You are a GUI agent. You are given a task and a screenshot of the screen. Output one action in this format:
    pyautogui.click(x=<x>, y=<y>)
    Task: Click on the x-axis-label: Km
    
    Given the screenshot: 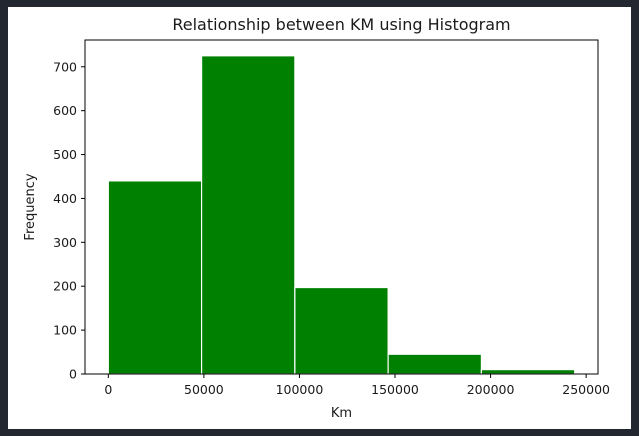 What is the action you would take?
    pyautogui.click(x=341, y=413)
    